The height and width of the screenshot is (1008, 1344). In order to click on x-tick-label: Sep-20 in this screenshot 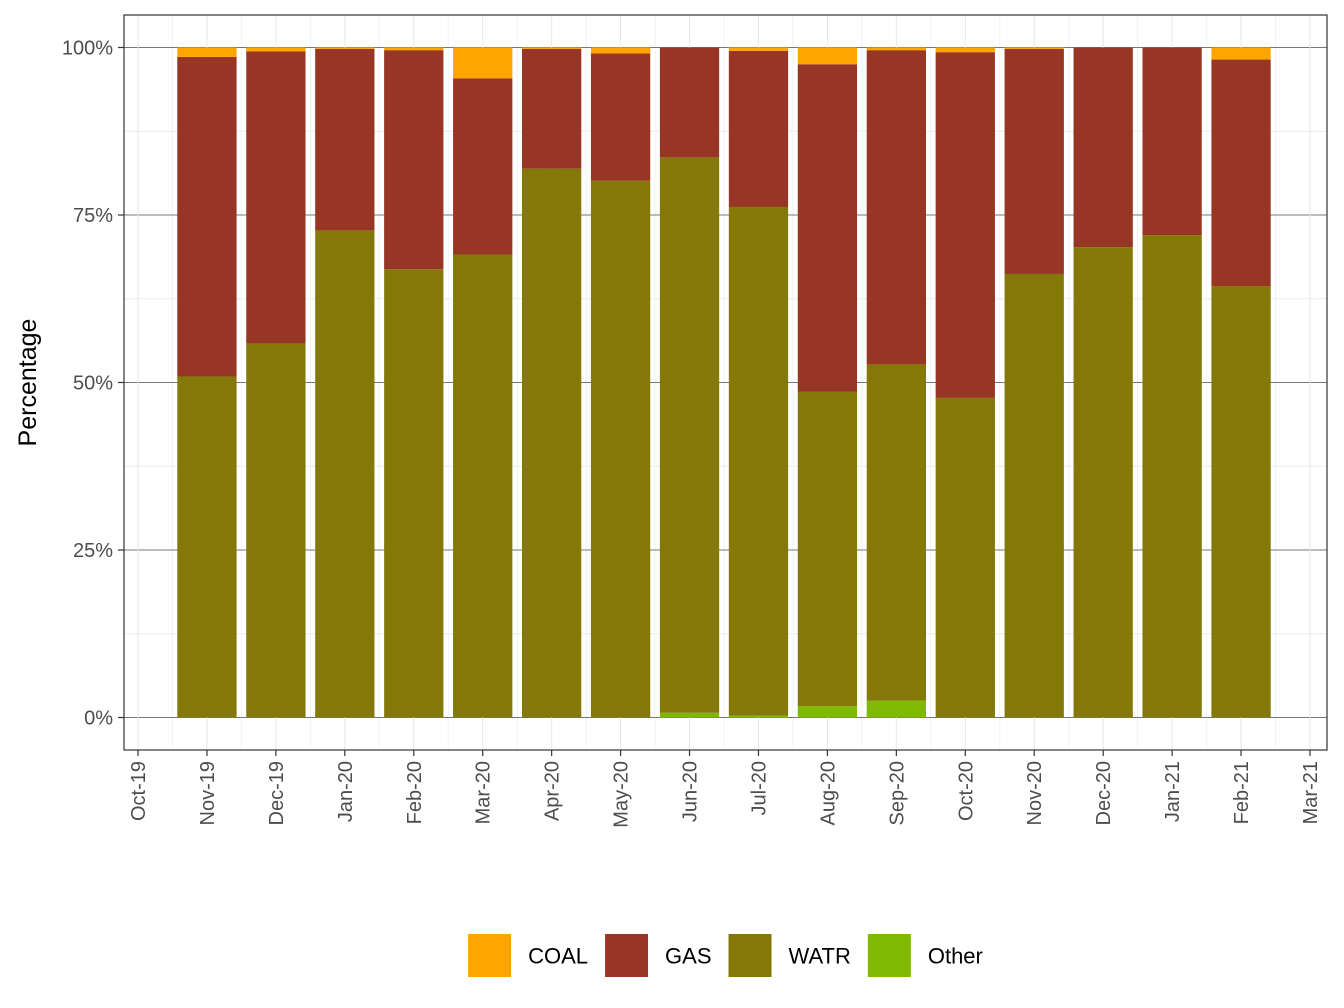, I will do `click(897, 793)`.